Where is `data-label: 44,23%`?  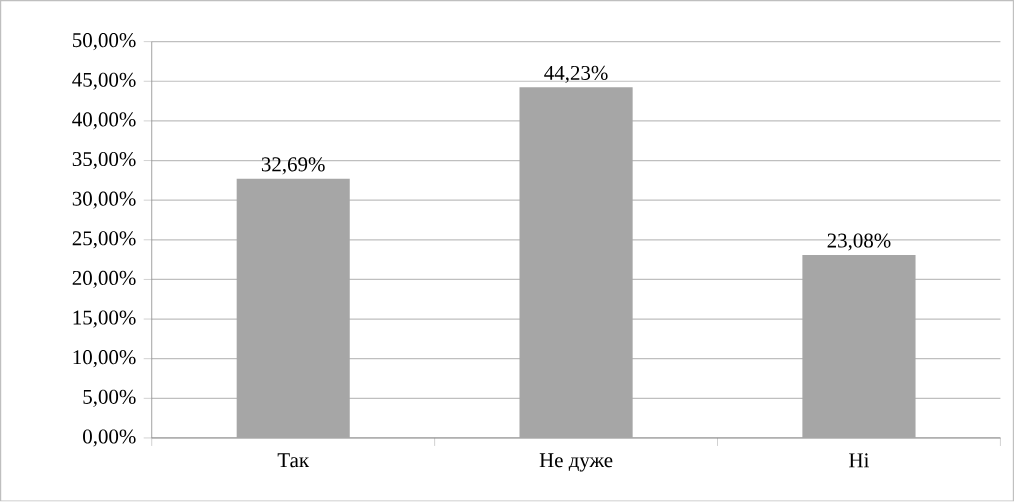
data-label: 44,23% is located at coordinates (576, 75).